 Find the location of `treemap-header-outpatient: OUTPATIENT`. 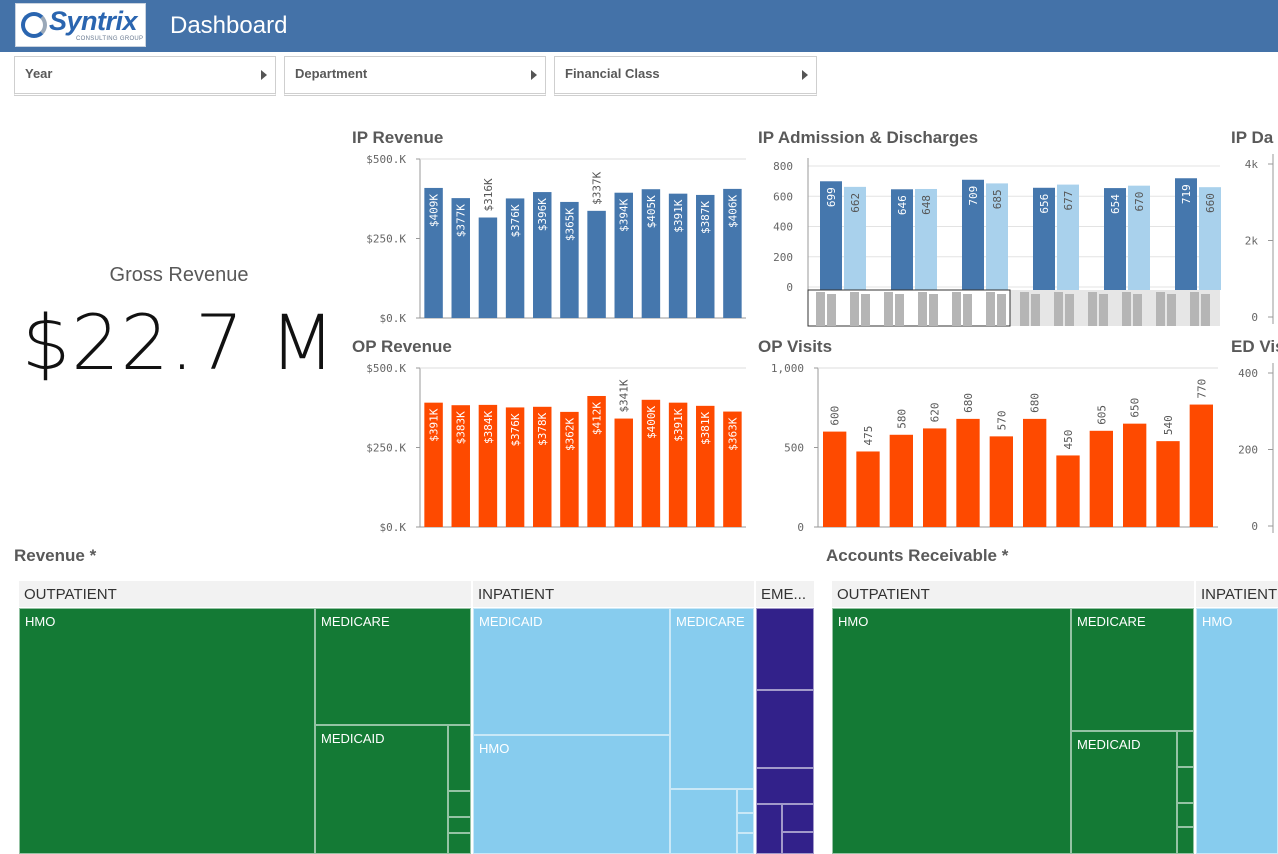

treemap-header-outpatient: OUTPATIENT is located at coordinates (245, 594).